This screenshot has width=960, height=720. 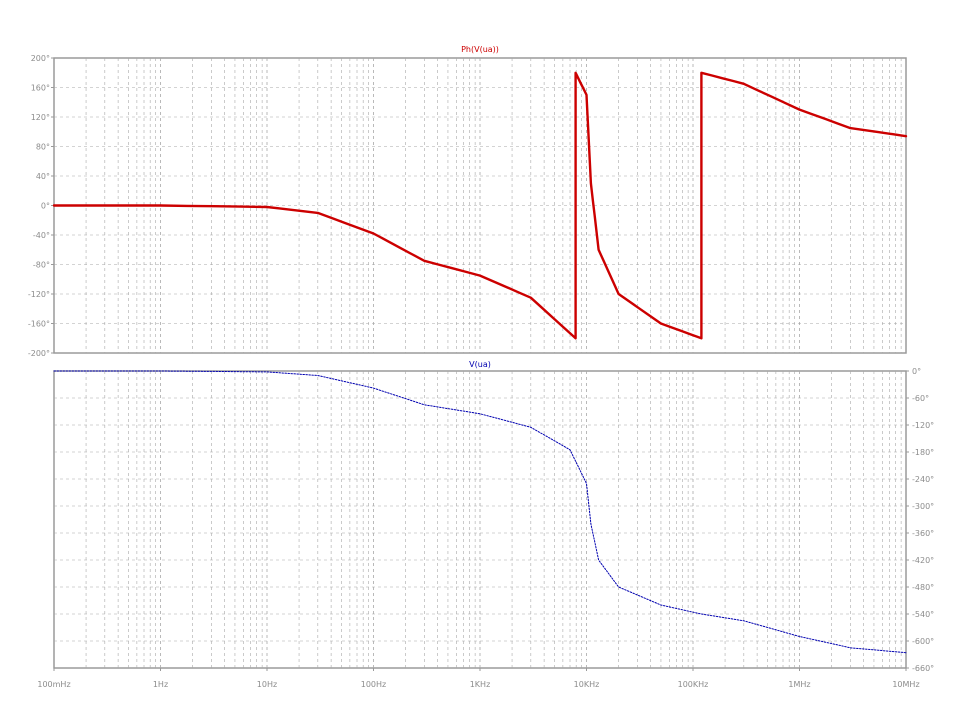 I want to click on y-tick-label: -180°, so click(x=923, y=452).